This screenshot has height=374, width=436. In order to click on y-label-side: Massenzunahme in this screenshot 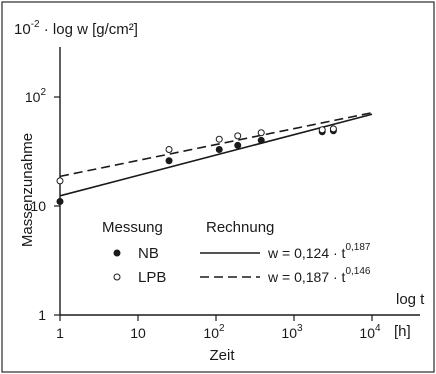, I will do `click(27, 190)`.